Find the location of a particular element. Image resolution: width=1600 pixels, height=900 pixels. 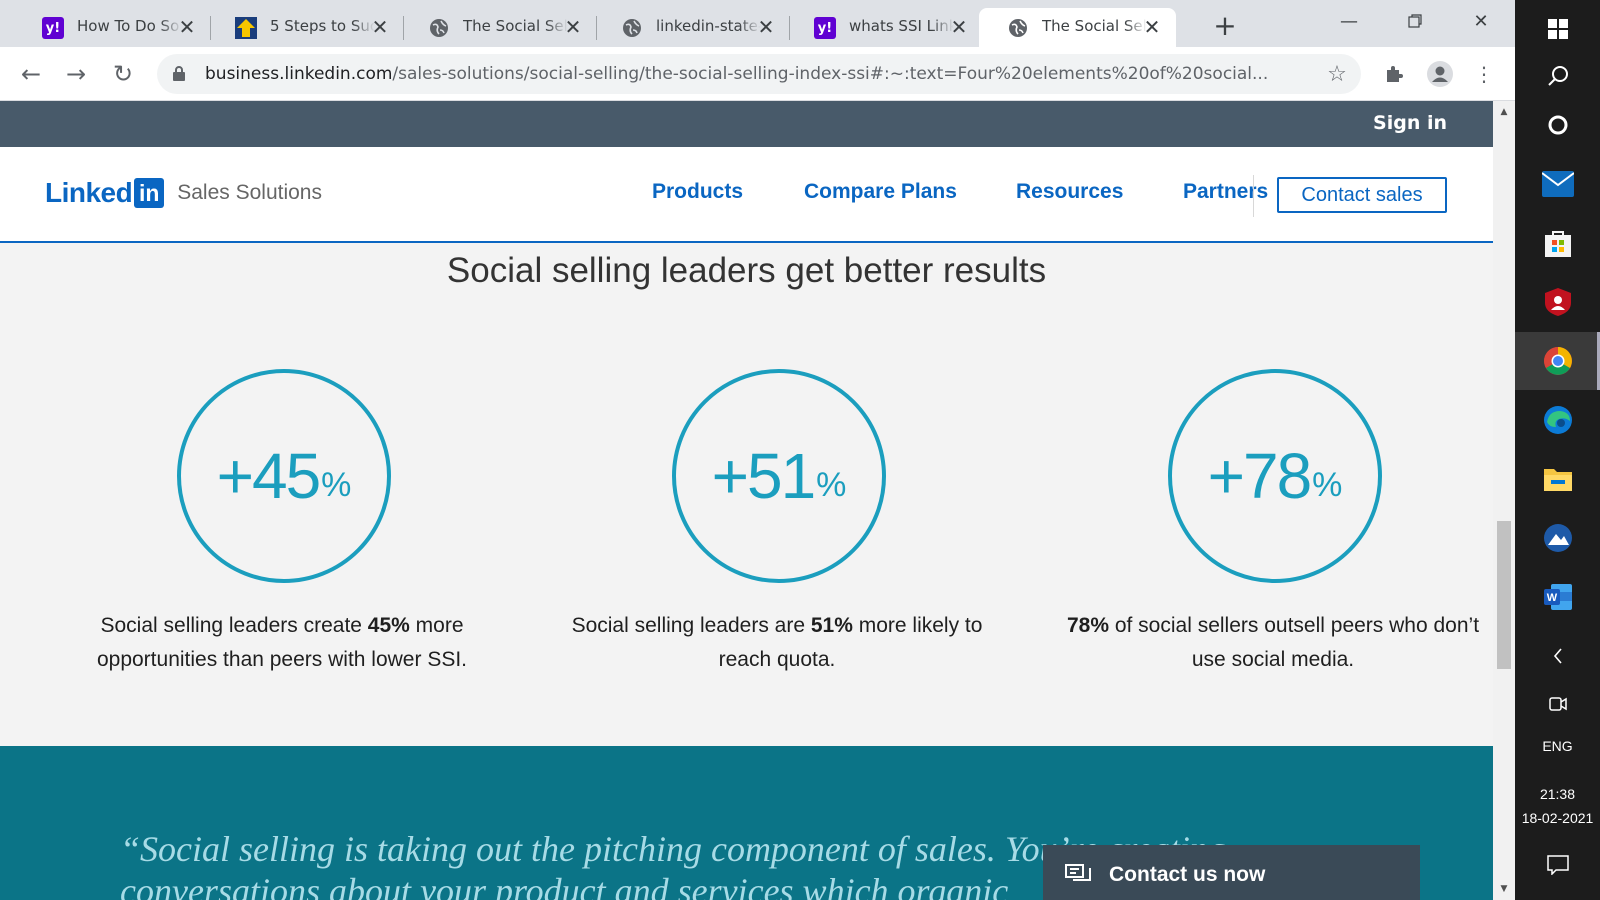

chevron-left-icon is located at coordinates (1557, 656).